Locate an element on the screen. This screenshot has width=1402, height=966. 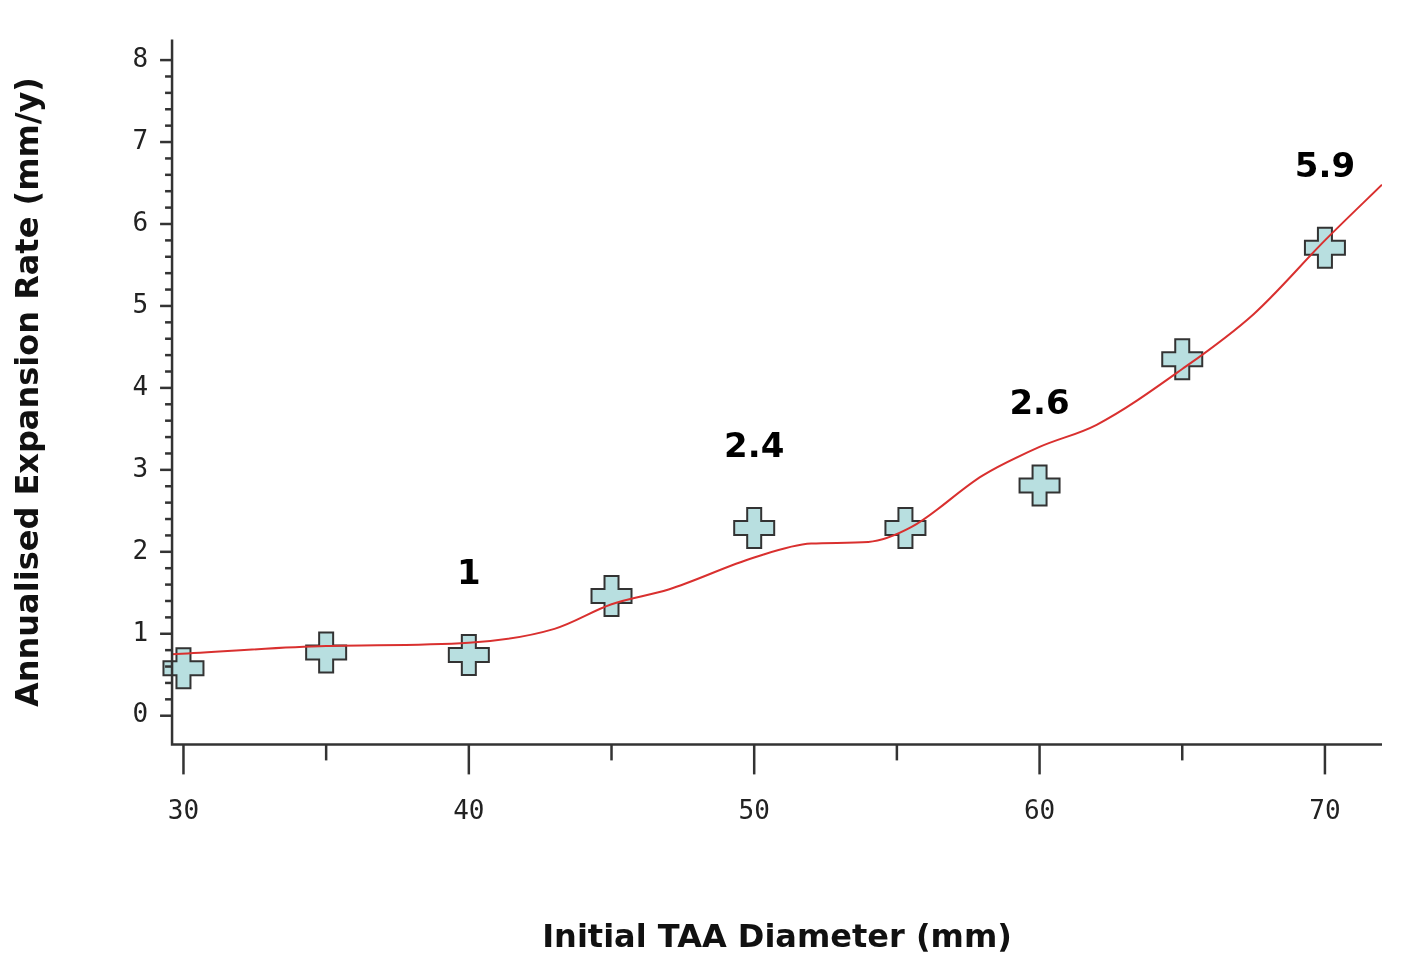
y-tick-label: 4 is located at coordinates (140, 385).